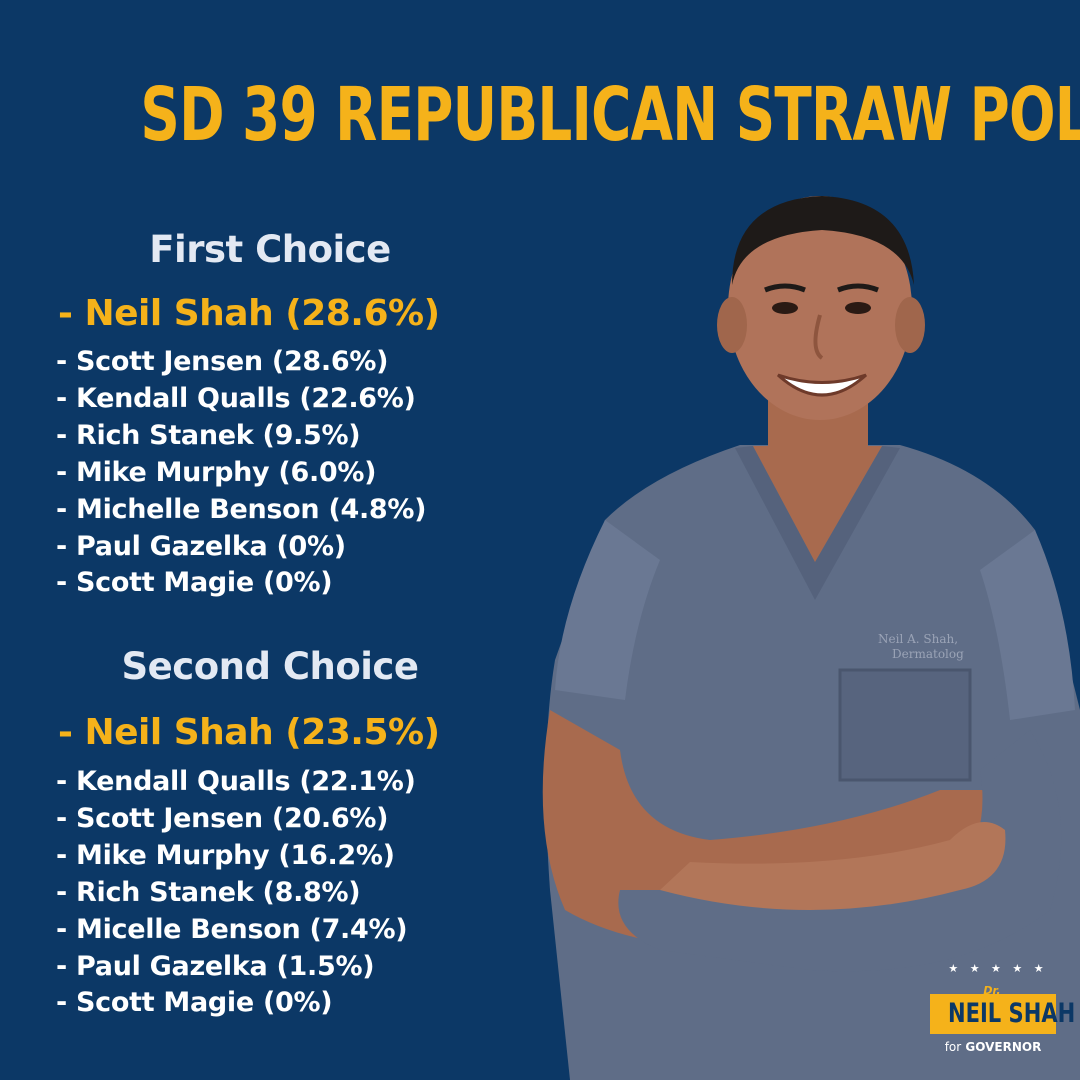 Image resolution: width=1080 pixels, height=1080 pixels. Describe the element at coordinates (216, 472) in the screenshot. I see `list-item: - Mike Murphy (6.0%)` at that location.